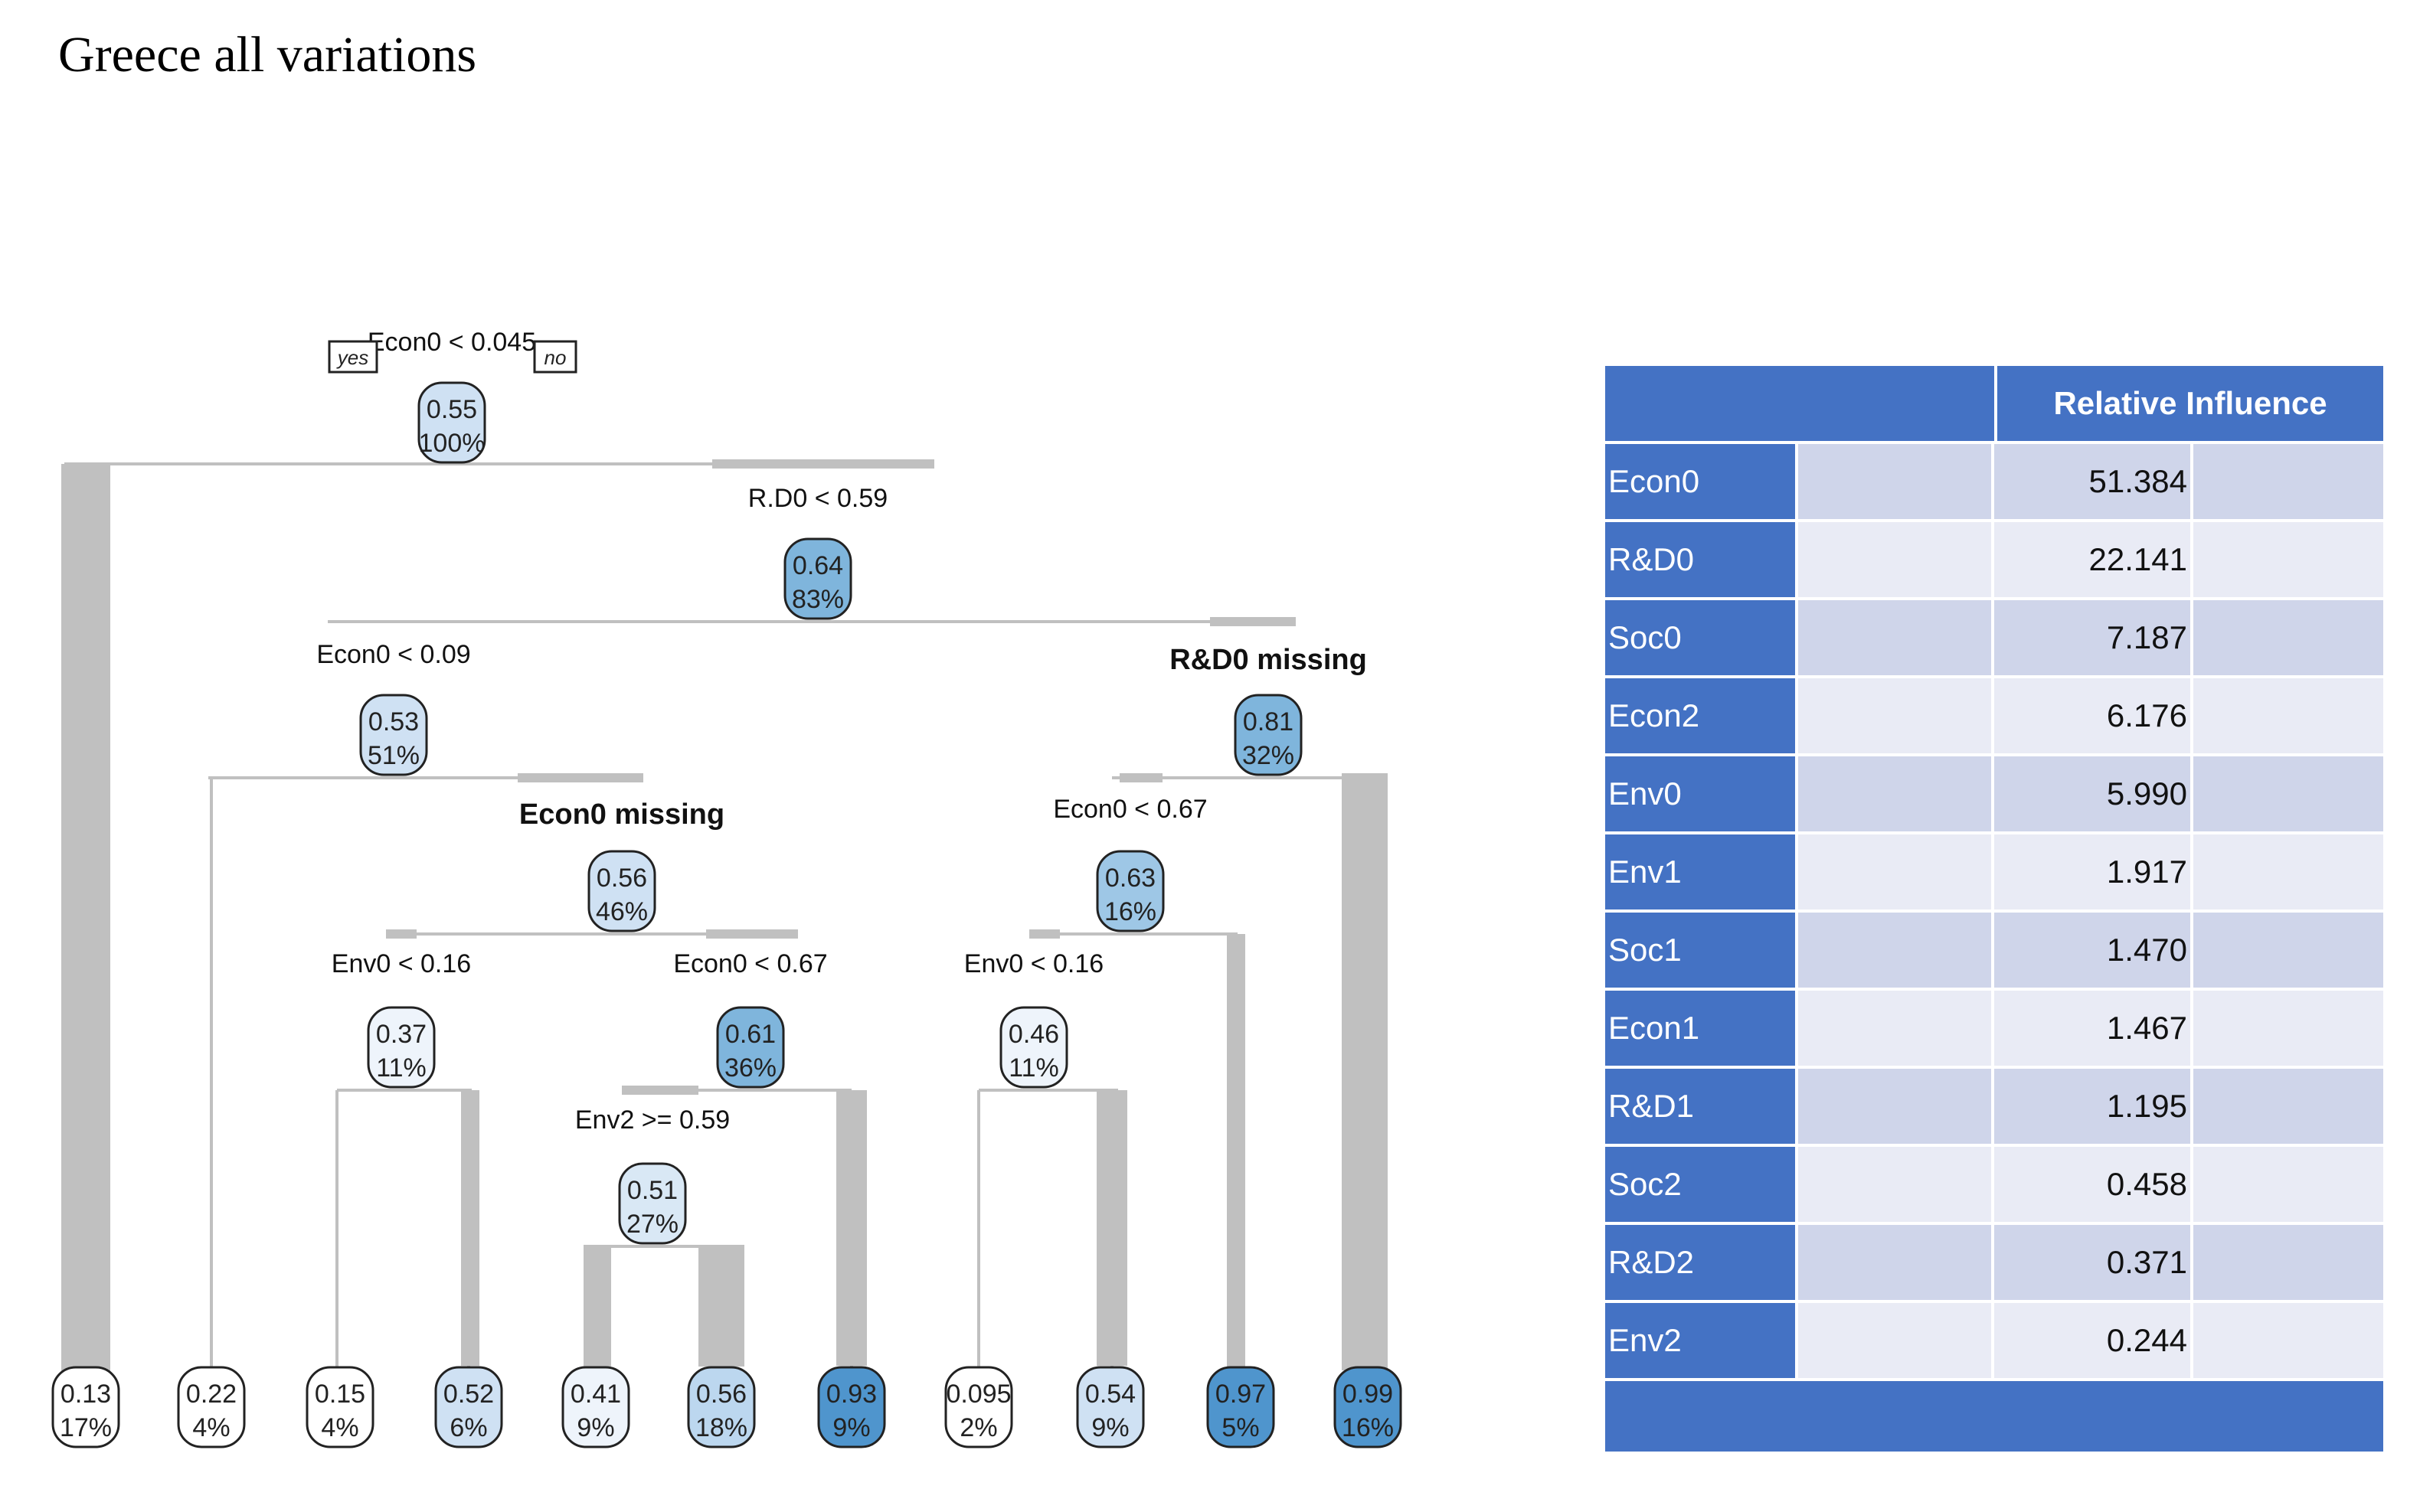 This screenshot has width=2420, height=1512. Describe the element at coordinates (2093, 637) in the screenshot. I see `relative-influence-value: 7.187` at that location.